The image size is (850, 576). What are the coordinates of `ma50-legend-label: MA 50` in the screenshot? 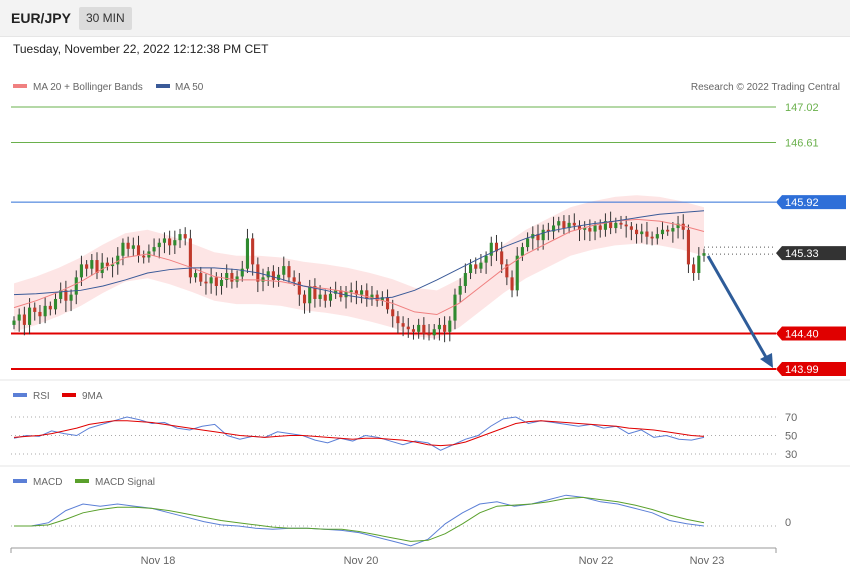 It's located at (189, 87).